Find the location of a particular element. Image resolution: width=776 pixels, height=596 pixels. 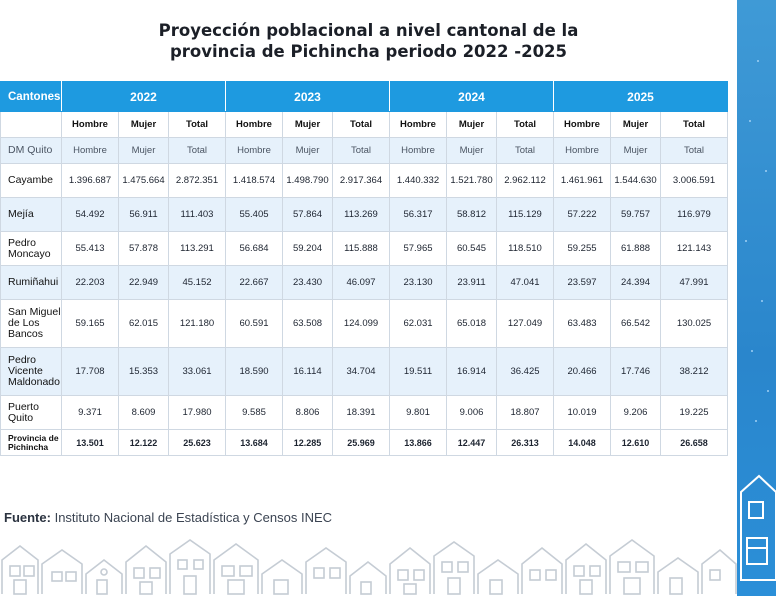

table-cell: 20.466 is located at coordinates (582, 371).